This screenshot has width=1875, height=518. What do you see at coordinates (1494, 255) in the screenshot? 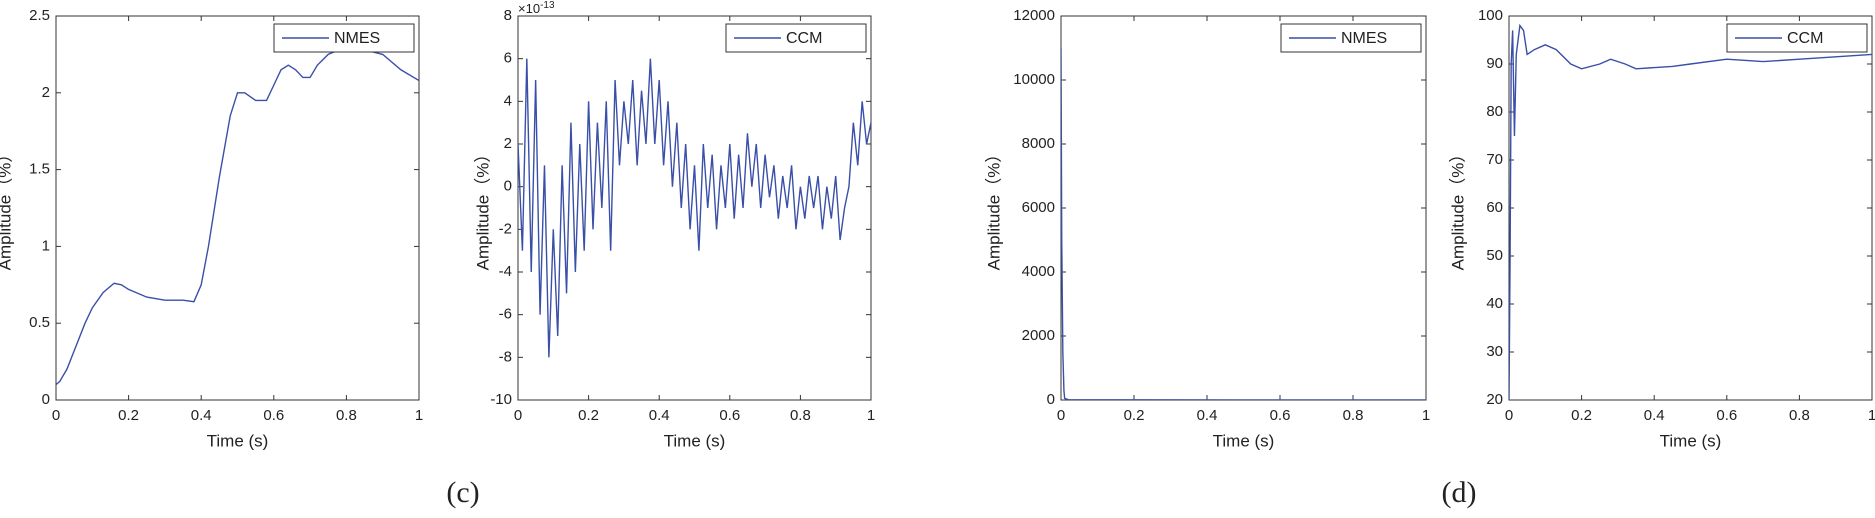
I see `y-tick-label: 50` at bounding box center [1494, 255].